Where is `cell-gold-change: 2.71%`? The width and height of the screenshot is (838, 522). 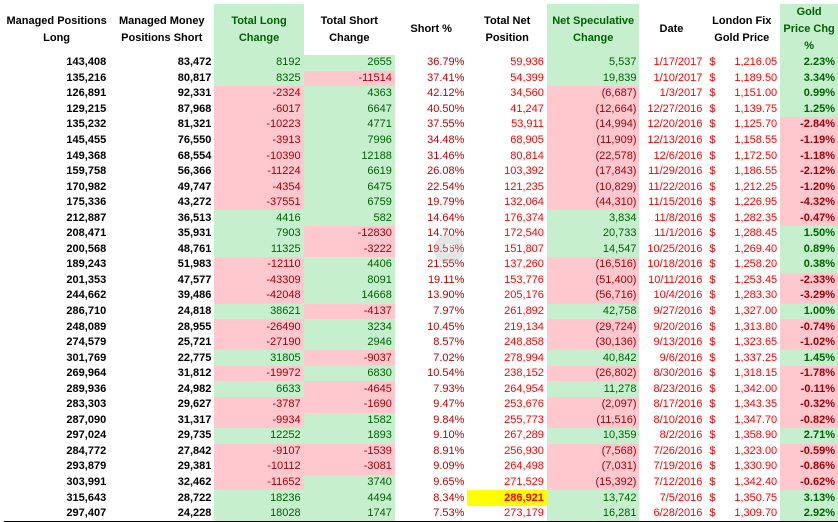
cell-gold-change: 2.71% is located at coordinates (809, 436).